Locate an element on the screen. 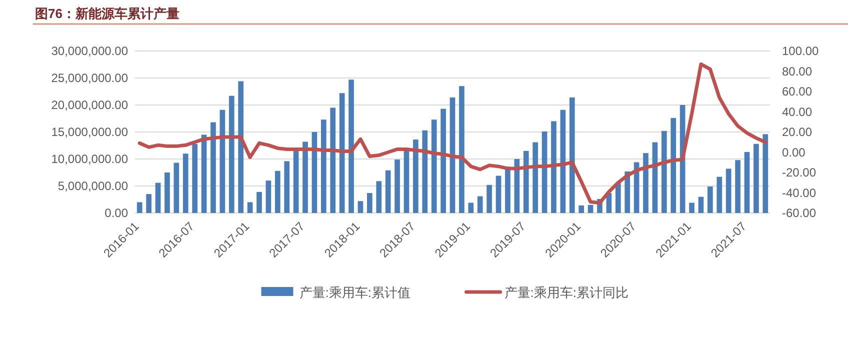 This screenshot has width=851, height=348. y-tick-label: 15,000,000.00 is located at coordinates (89, 132).